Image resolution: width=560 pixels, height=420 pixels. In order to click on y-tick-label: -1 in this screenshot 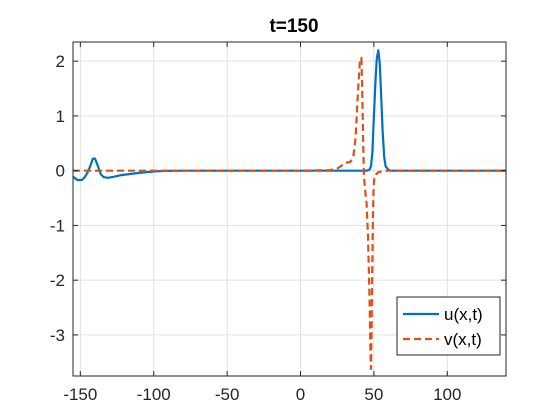, I will do `click(57, 225)`.